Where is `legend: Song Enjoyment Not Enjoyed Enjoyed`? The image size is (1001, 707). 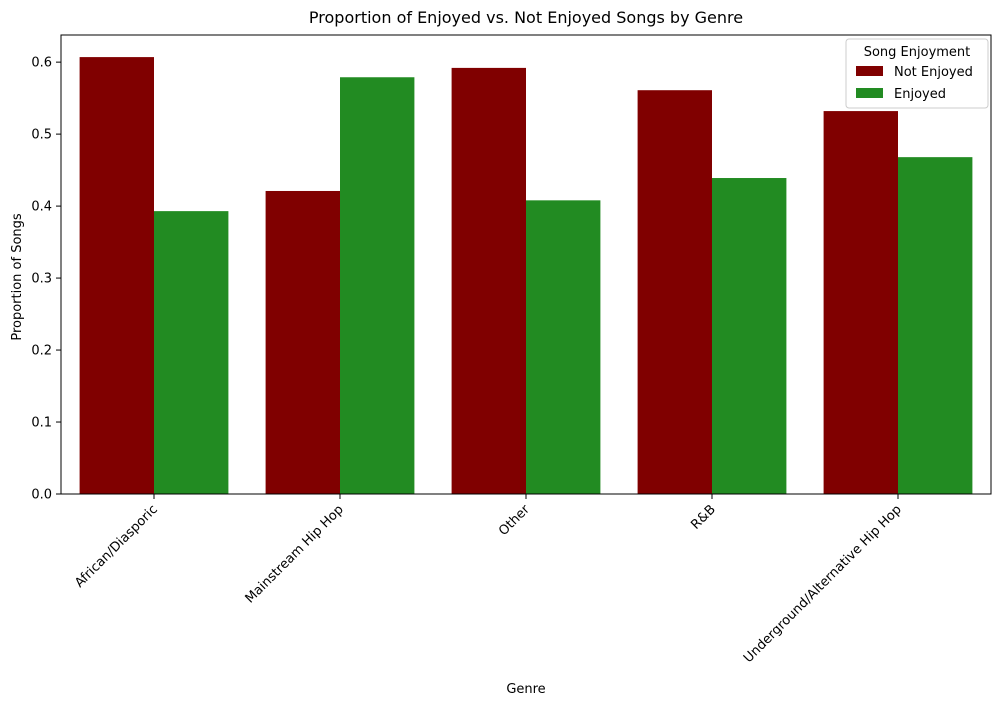
legend: Song Enjoyment Not Enjoyed Enjoyed is located at coordinates (917, 73).